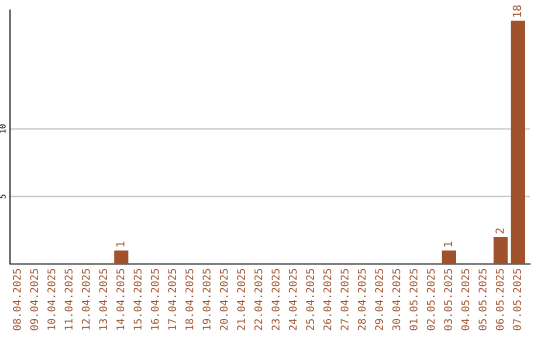 The width and height of the screenshot is (540, 340). Describe the element at coordinates (86, 299) in the screenshot. I see `x-tick-label: 12.04.2025` at that location.